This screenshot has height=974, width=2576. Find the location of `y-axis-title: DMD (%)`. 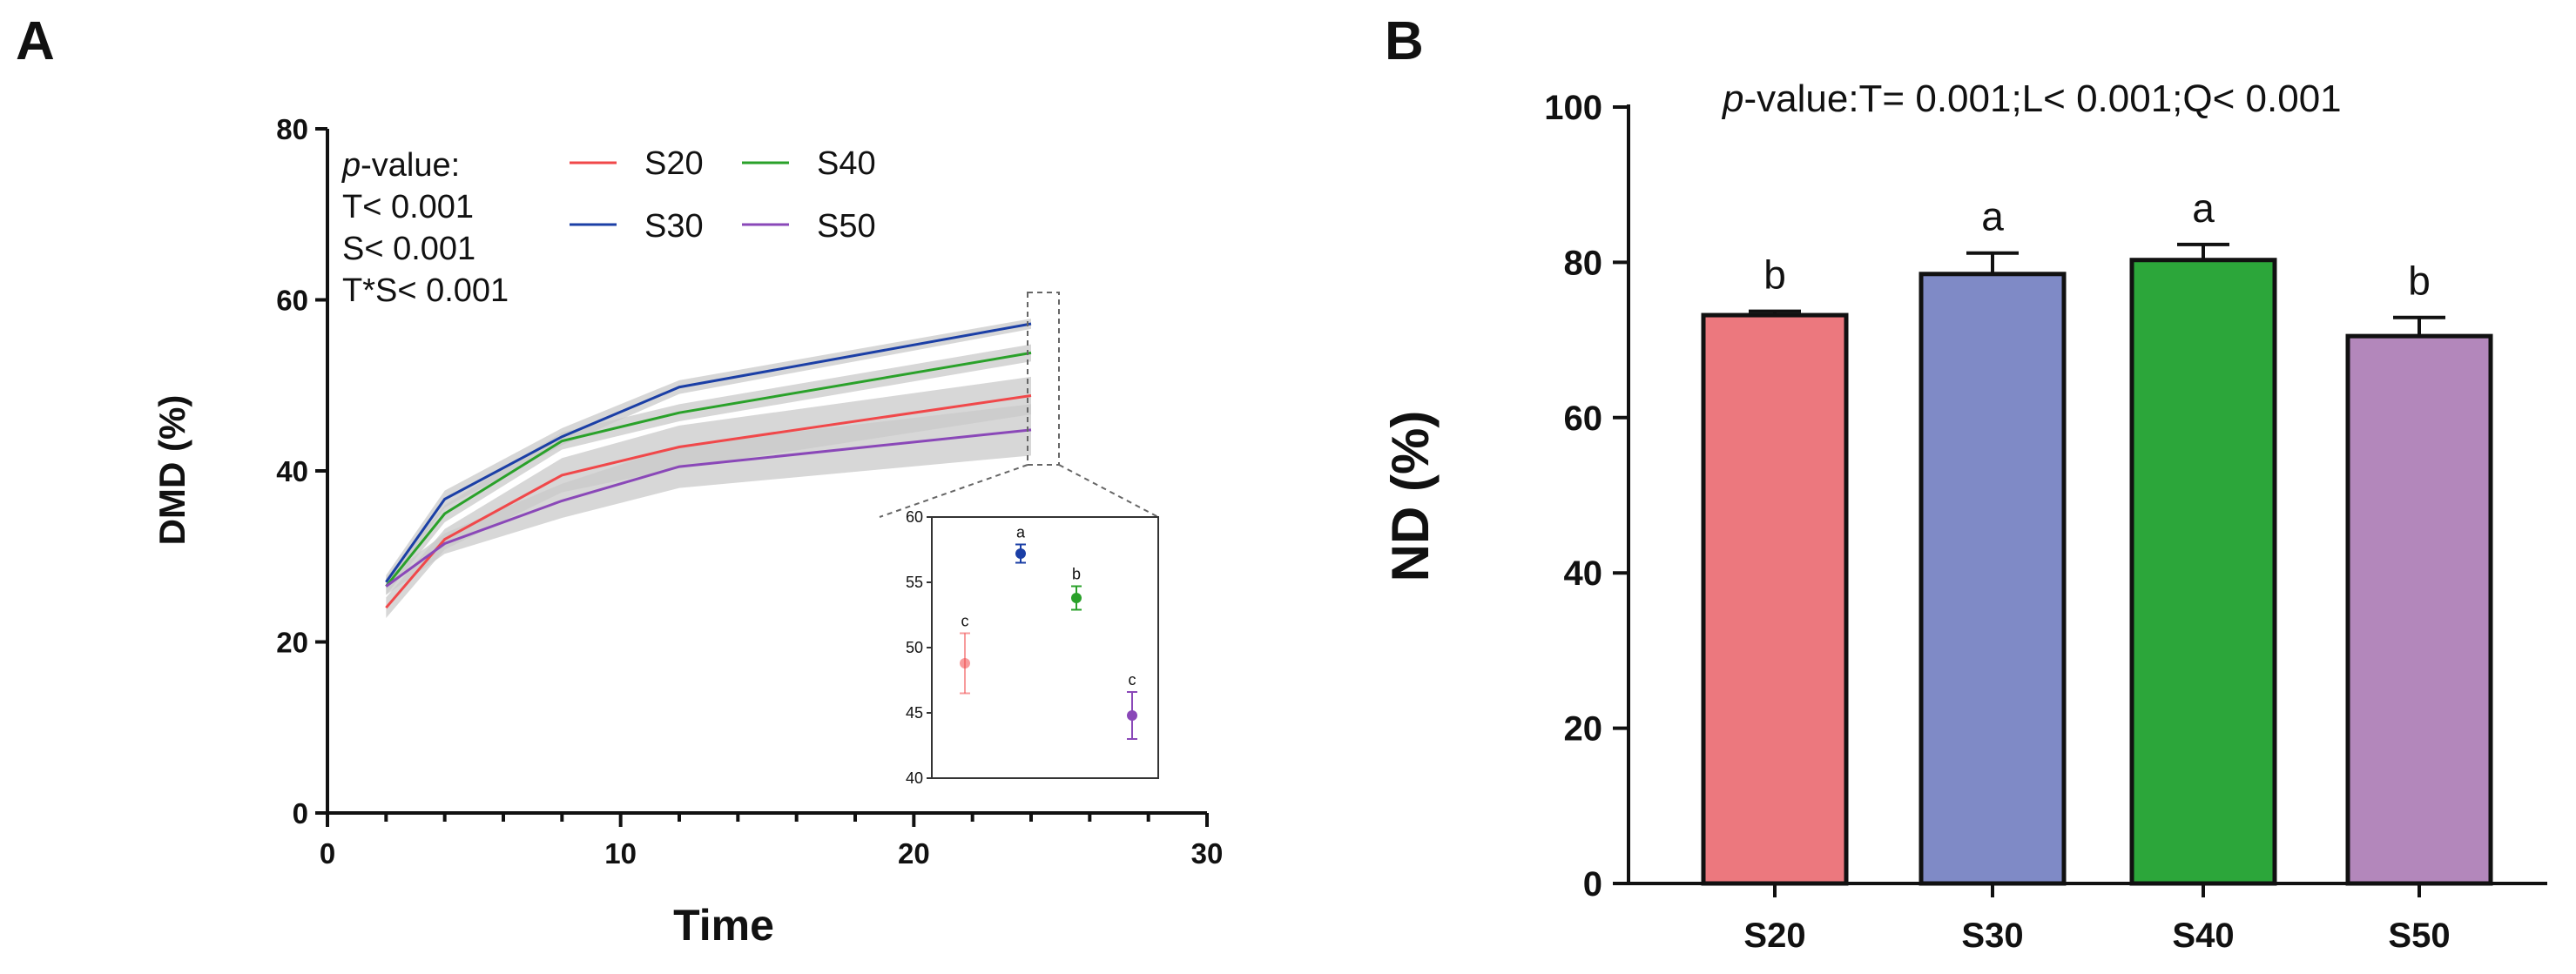

y-axis-title: DMD (%) is located at coordinates (172, 470).